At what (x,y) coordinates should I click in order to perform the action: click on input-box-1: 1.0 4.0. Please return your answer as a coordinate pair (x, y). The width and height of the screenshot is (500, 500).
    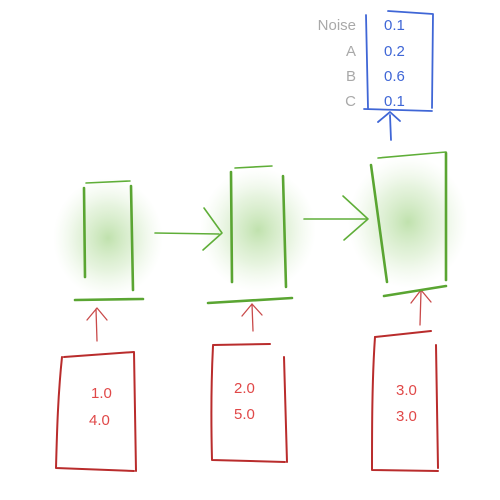
    Looking at the image, I should click on (96, 411).